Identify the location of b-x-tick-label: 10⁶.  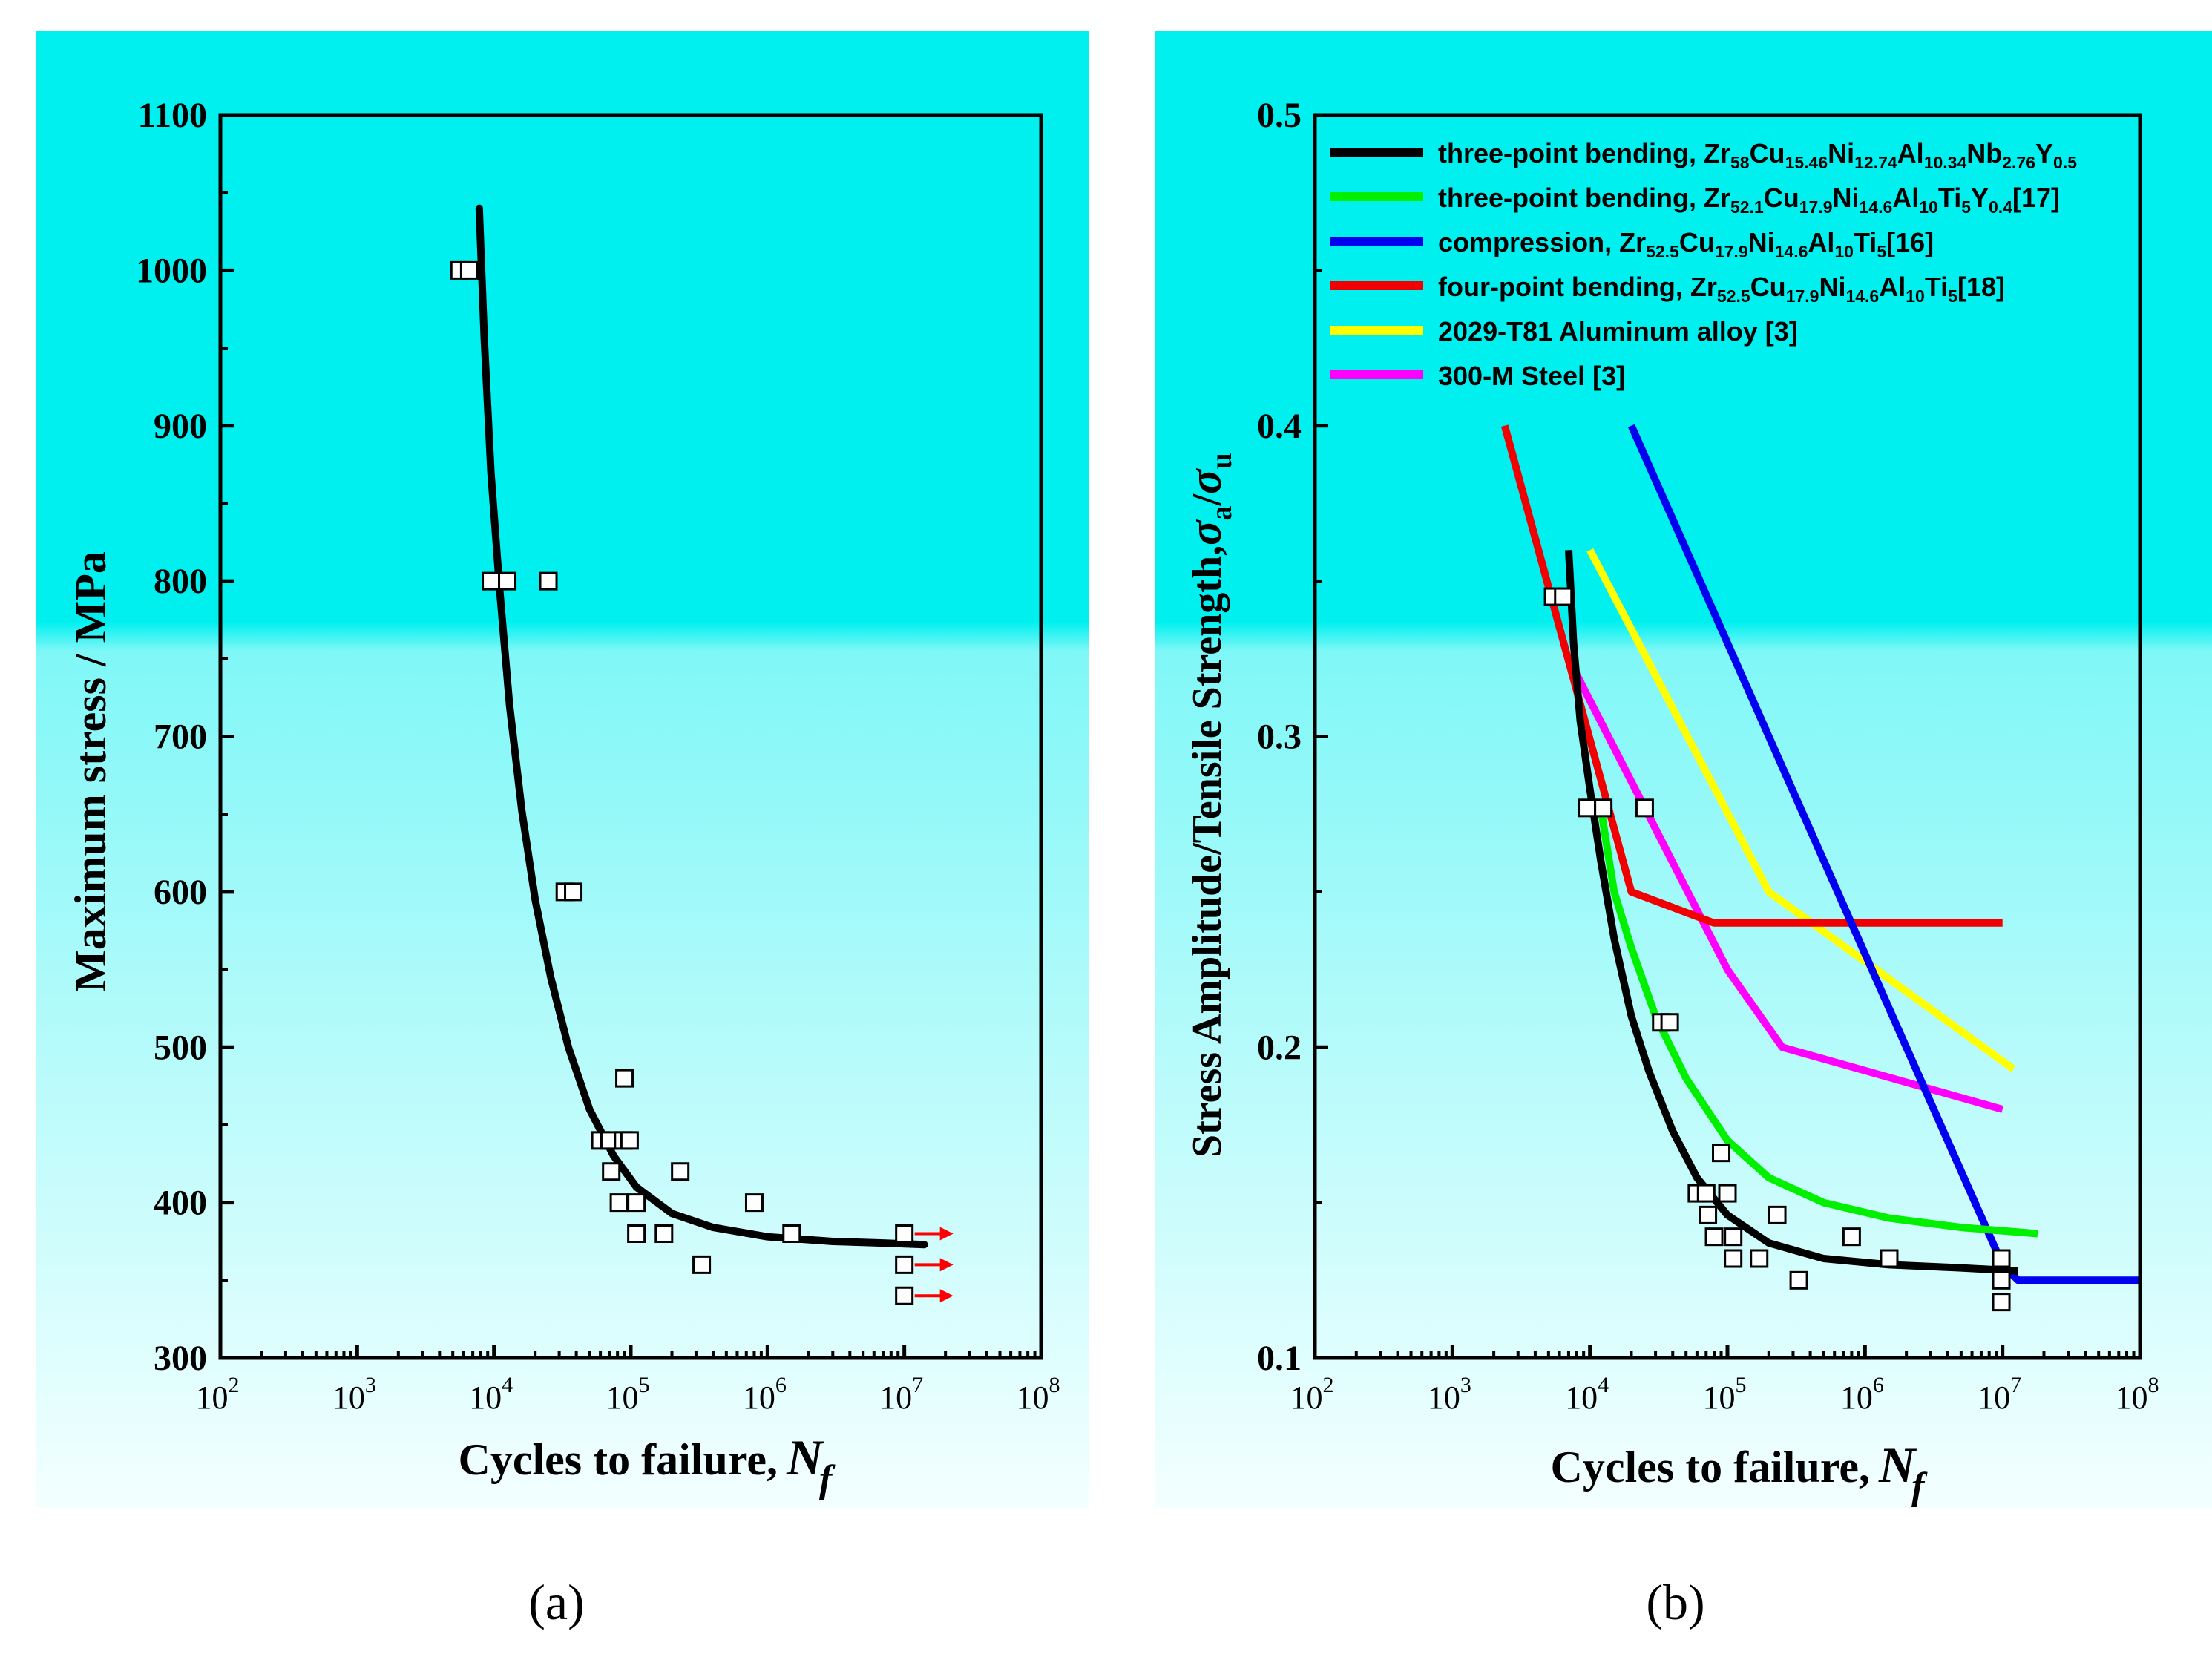
(1862, 1394).